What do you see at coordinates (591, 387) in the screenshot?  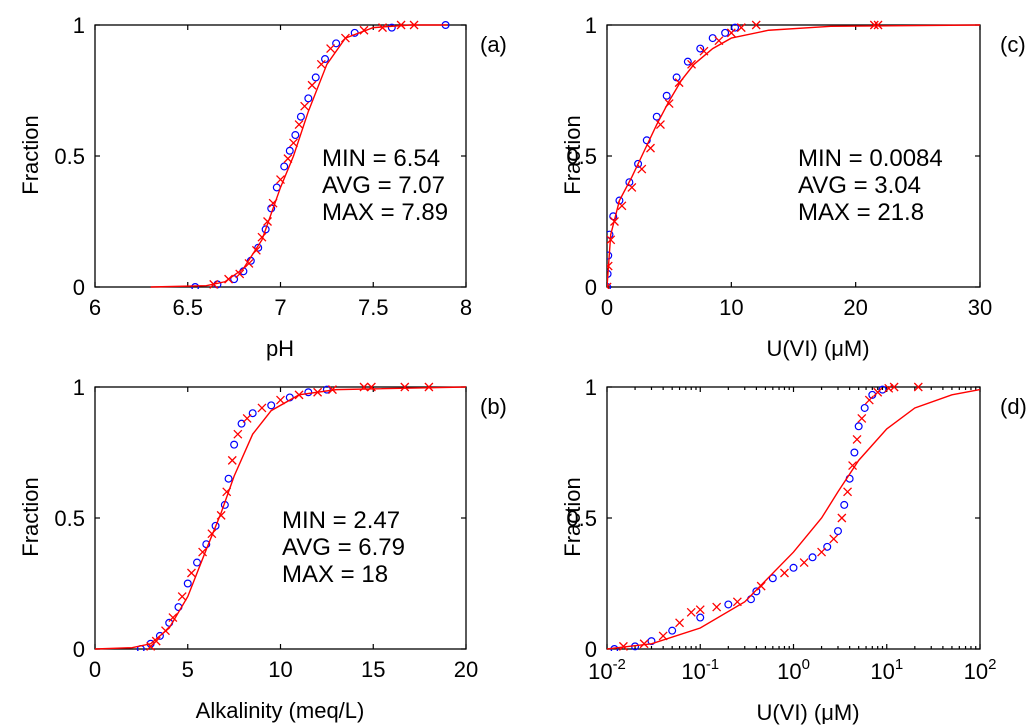 I see `panel-d-ytick-label: 1` at bounding box center [591, 387].